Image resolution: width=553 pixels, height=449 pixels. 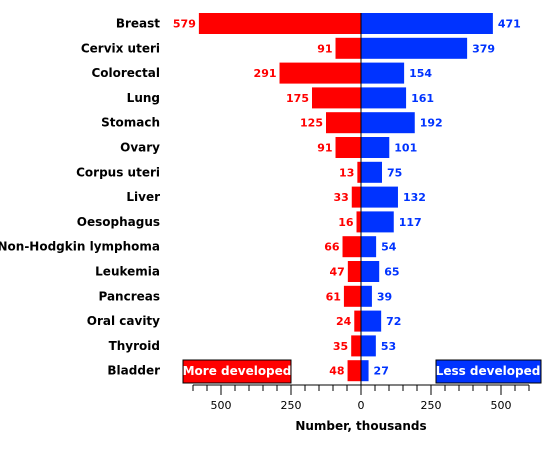 I want to click on bar-less-developed-colorectal, so click(x=383, y=73).